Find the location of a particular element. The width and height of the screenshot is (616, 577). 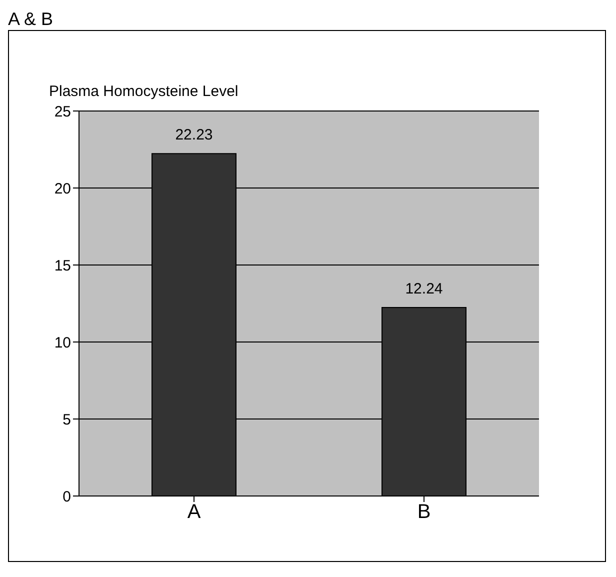

chart-title: A & B is located at coordinates (31, 19).